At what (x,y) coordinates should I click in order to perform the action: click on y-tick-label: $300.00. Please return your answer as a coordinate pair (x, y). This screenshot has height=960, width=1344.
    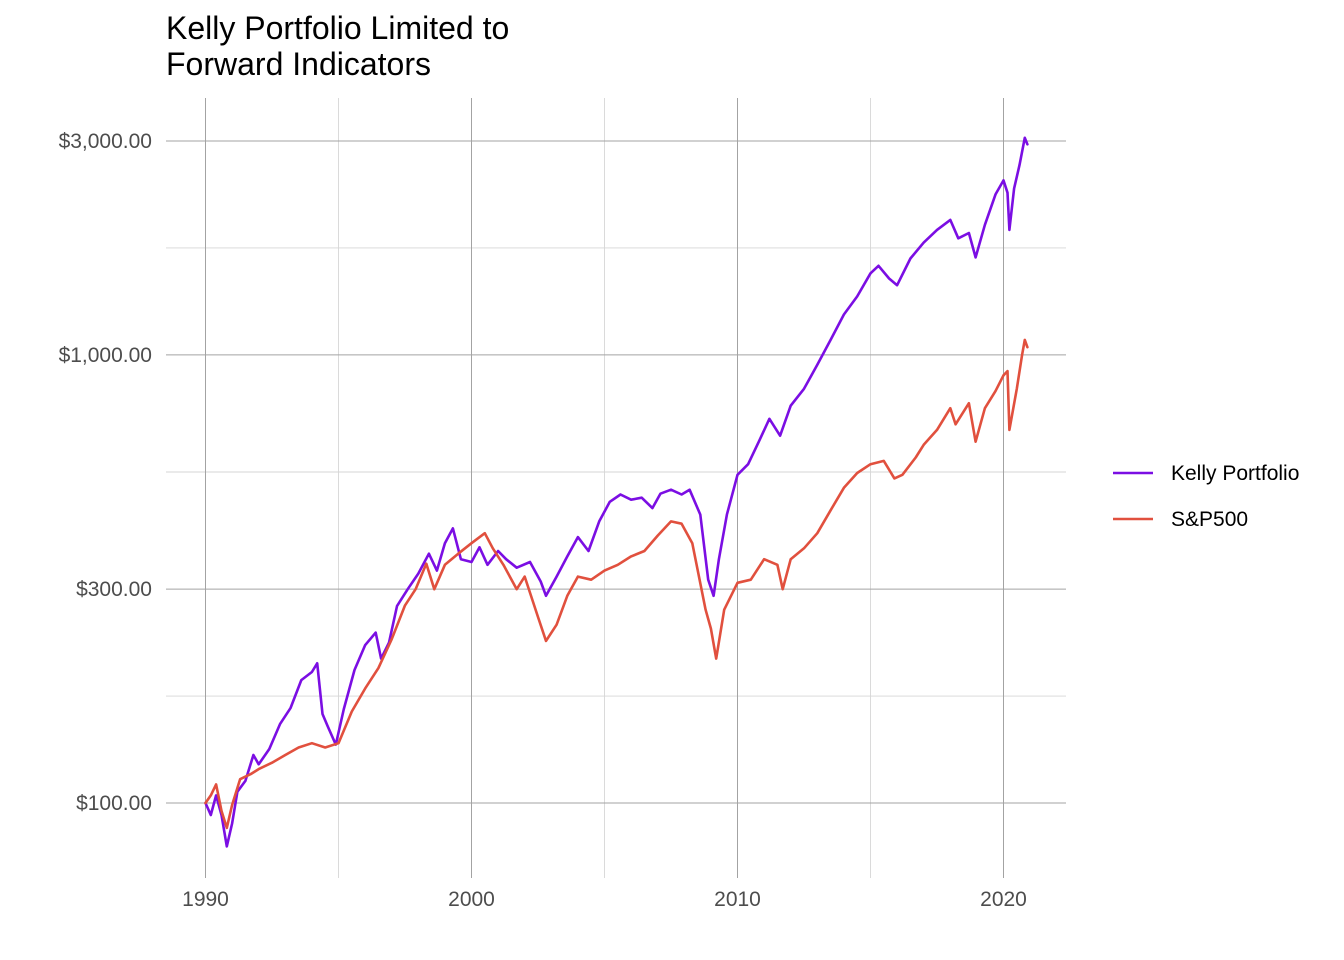
    Looking at the image, I should click on (114, 589).